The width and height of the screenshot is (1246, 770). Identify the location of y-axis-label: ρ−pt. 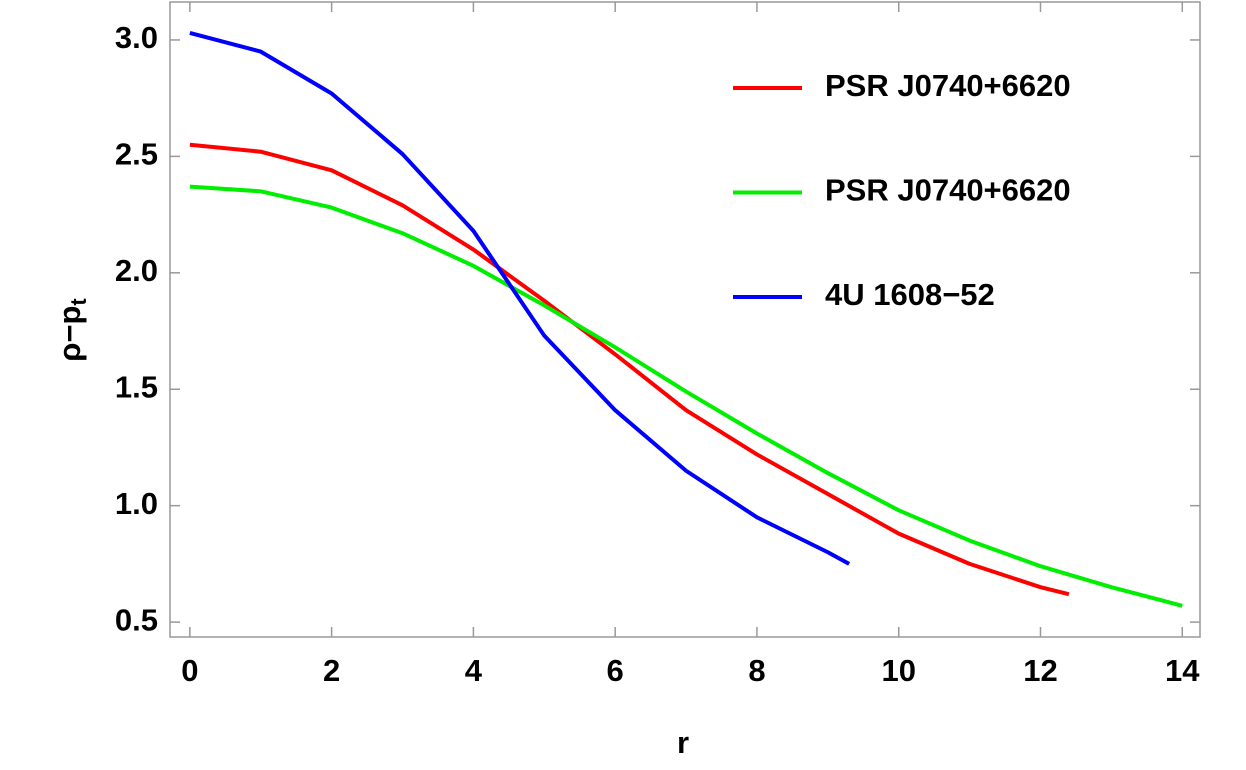
(71, 330).